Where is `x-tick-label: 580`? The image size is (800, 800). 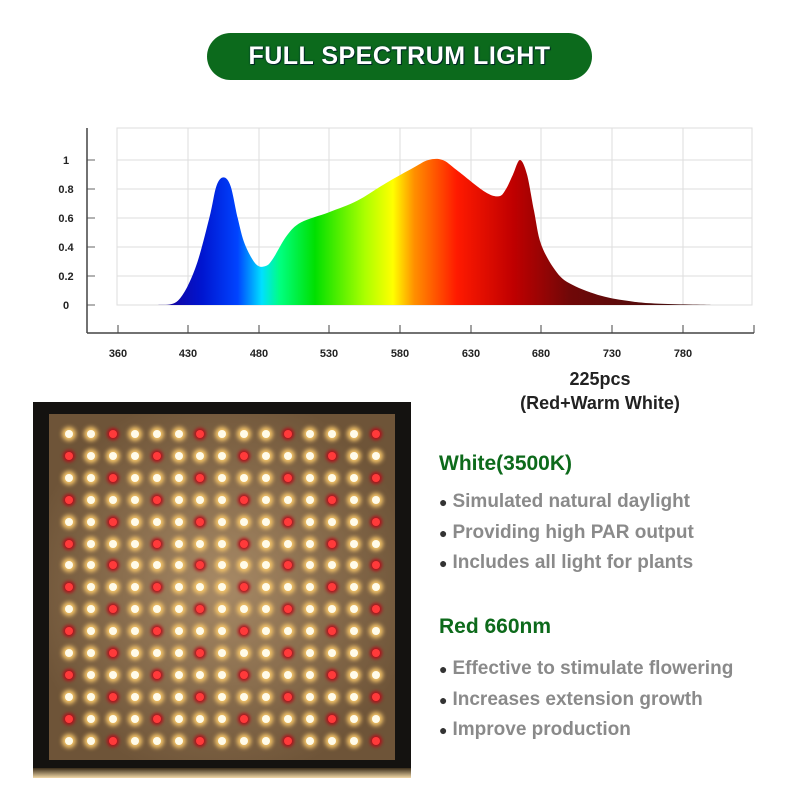
x-tick-label: 580 is located at coordinates (400, 354).